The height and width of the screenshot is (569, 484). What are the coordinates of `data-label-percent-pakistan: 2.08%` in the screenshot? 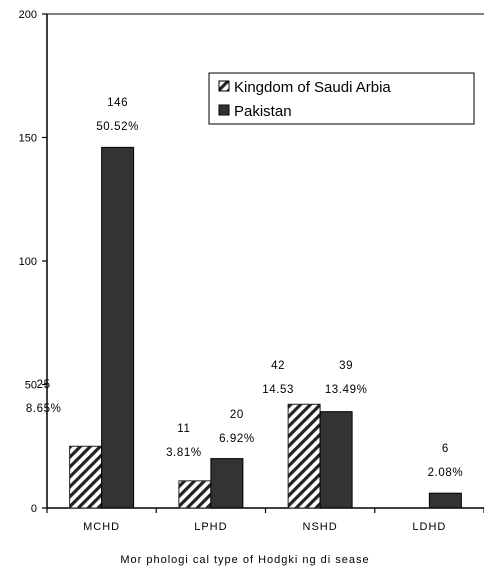 It's located at (446, 473).